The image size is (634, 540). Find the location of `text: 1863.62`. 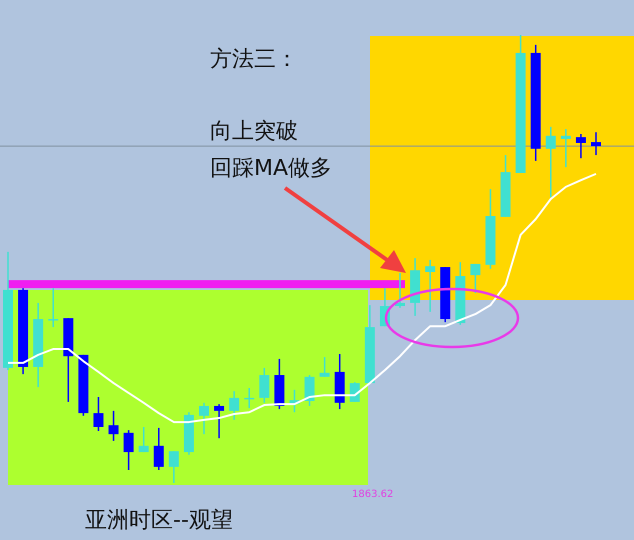

text: 1863.62 is located at coordinates (373, 494).